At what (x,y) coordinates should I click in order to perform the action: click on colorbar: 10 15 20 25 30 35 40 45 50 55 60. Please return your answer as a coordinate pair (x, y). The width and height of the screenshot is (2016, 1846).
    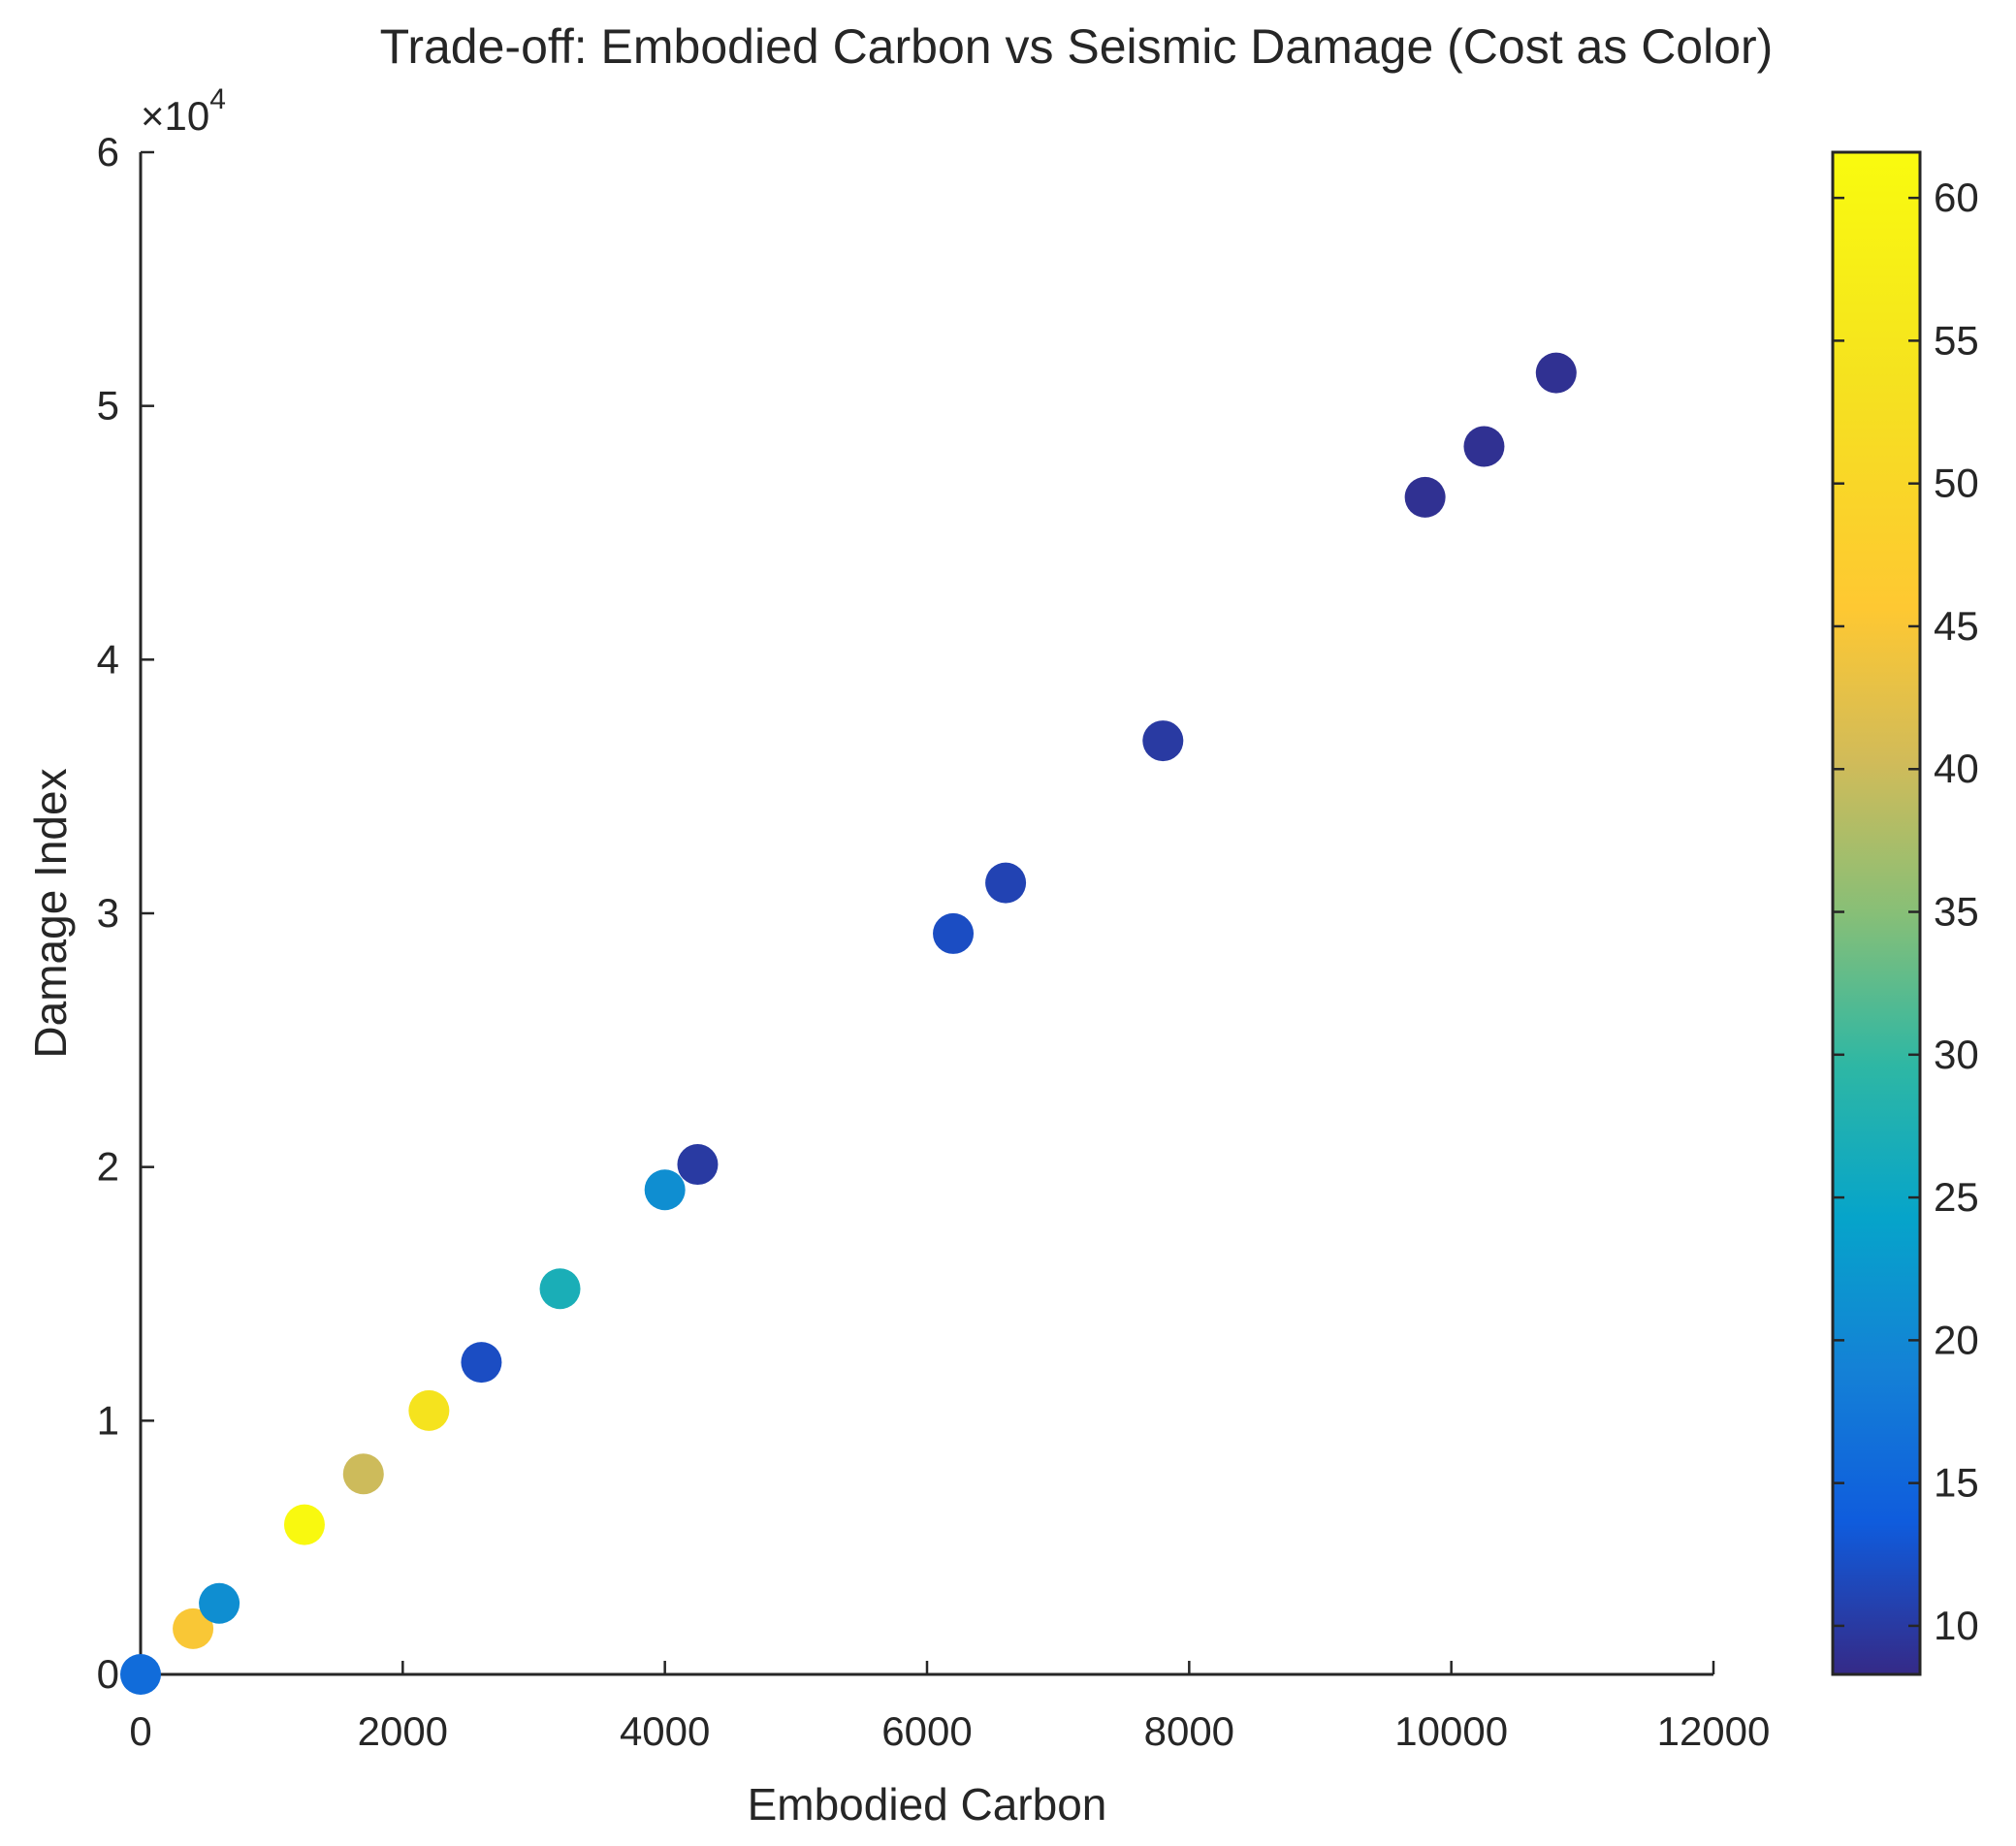
    Looking at the image, I should click on (1905, 913).